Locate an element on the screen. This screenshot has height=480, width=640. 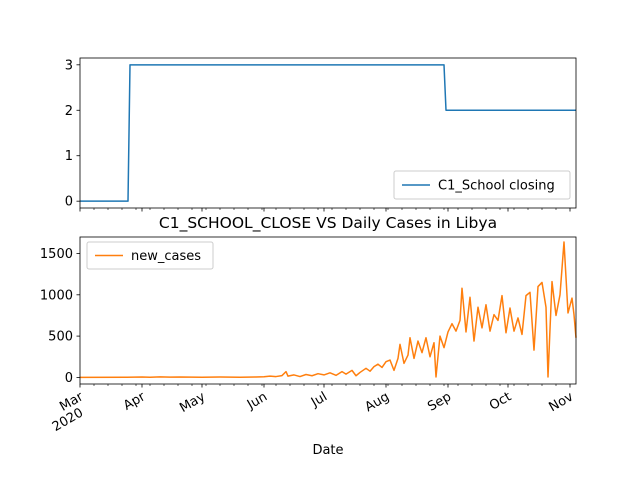
y-tick-label: 1000 is located at coordinates (56, 295).